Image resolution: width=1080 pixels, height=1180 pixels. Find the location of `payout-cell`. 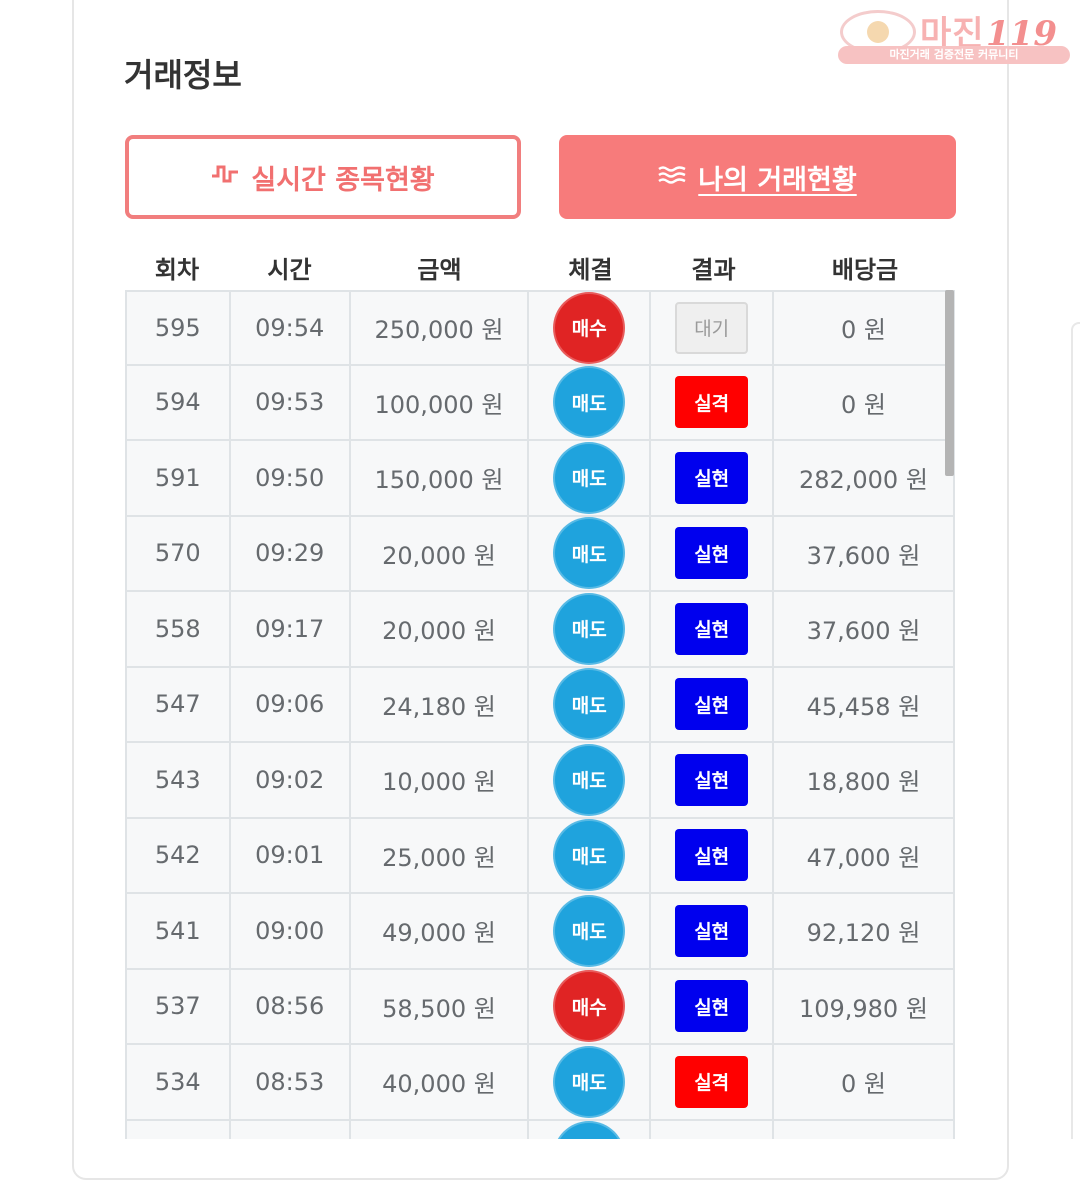

payout-cell is located at coordinates (863, 1130).